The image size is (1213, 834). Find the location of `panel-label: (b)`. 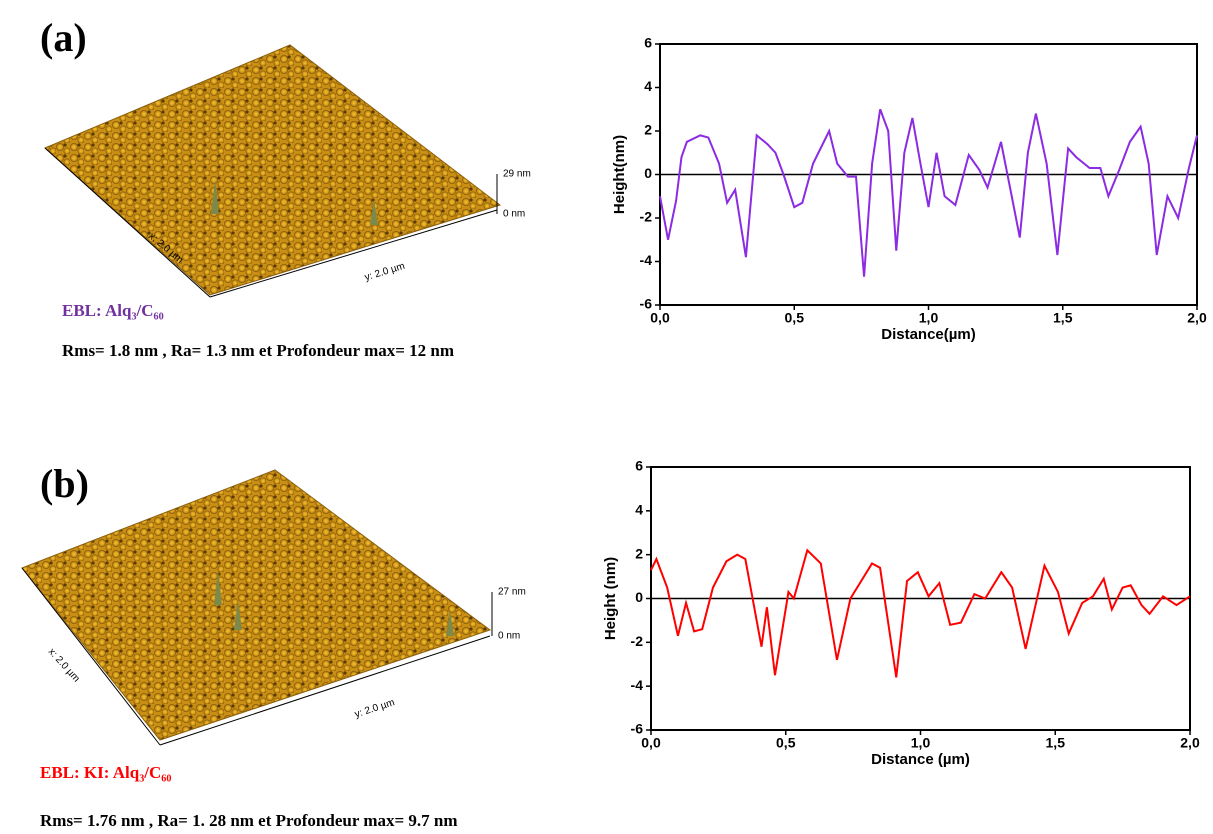

panel-label: (b) is located at coordinates (64, 483).